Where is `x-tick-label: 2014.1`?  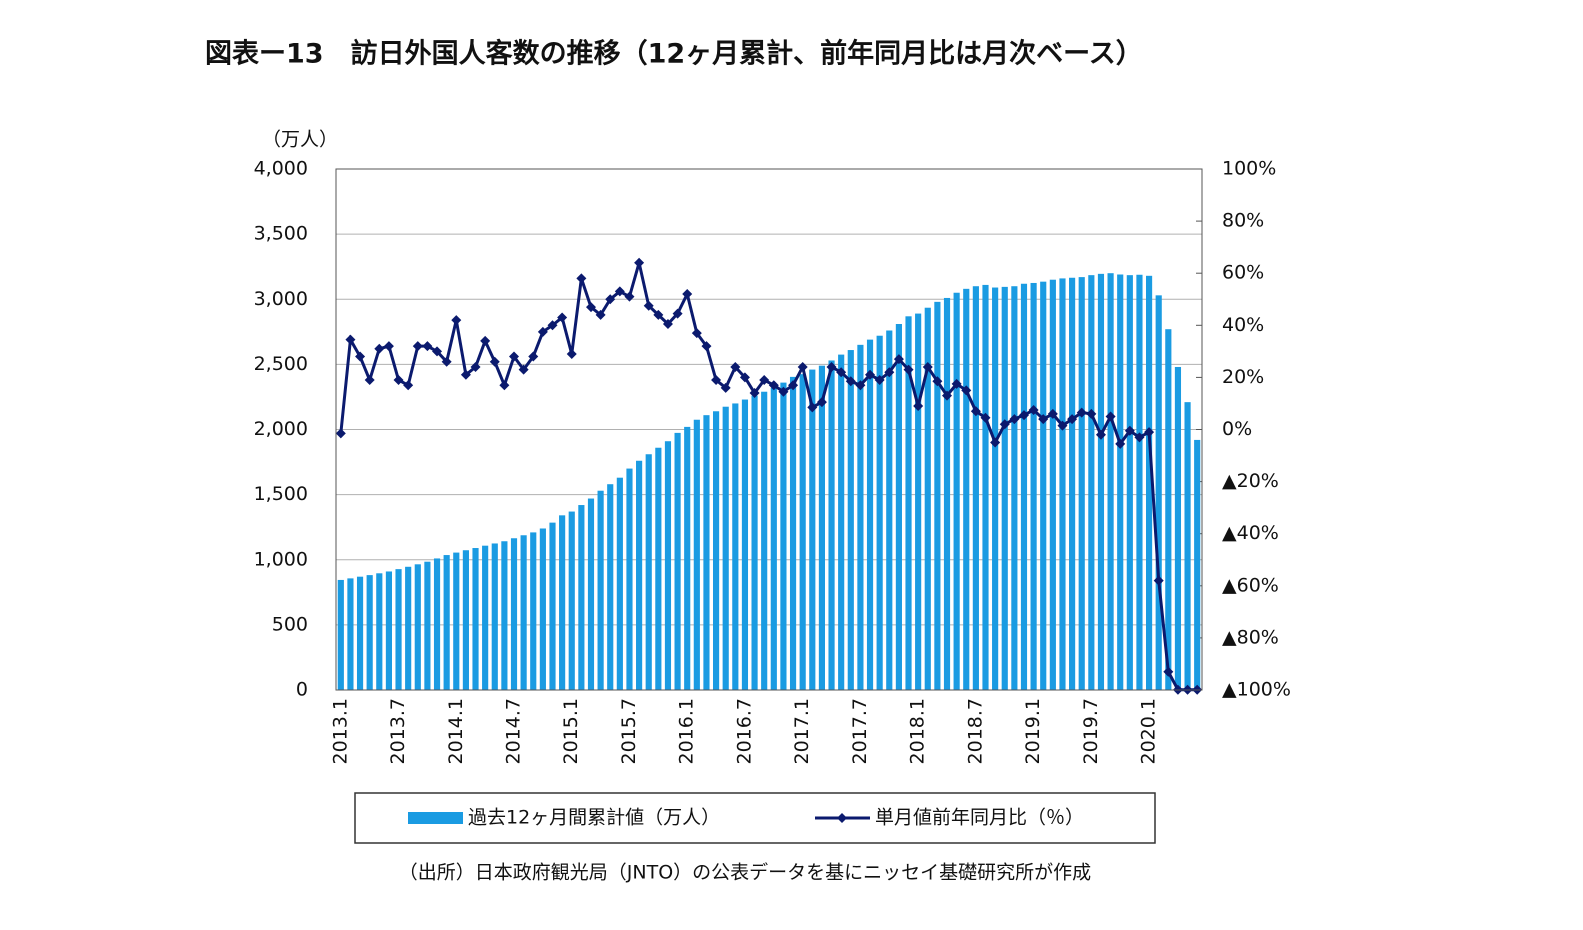 x-tick-label: 2014.1 is located at coordinates (456, 731).